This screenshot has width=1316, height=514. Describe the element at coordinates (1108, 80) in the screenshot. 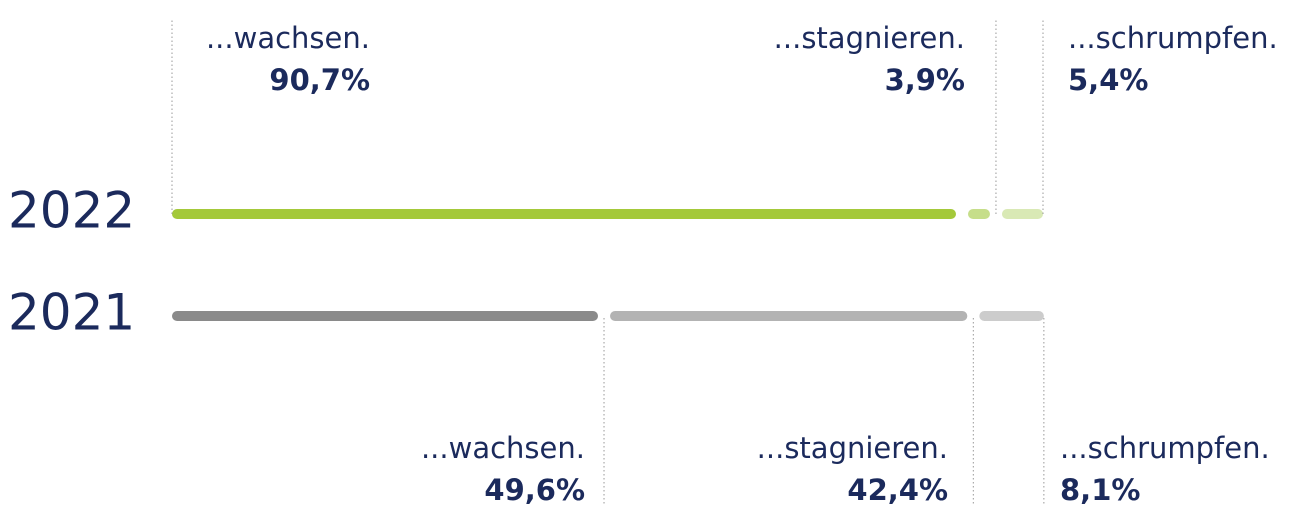

I see `value-label: 5,4%` at that location.